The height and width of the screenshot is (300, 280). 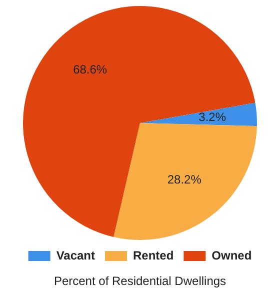 What do you see at coordinates (184, 179) in the screenshot?
I see `data-label: 28.2%` at bounding box center [184, 179].